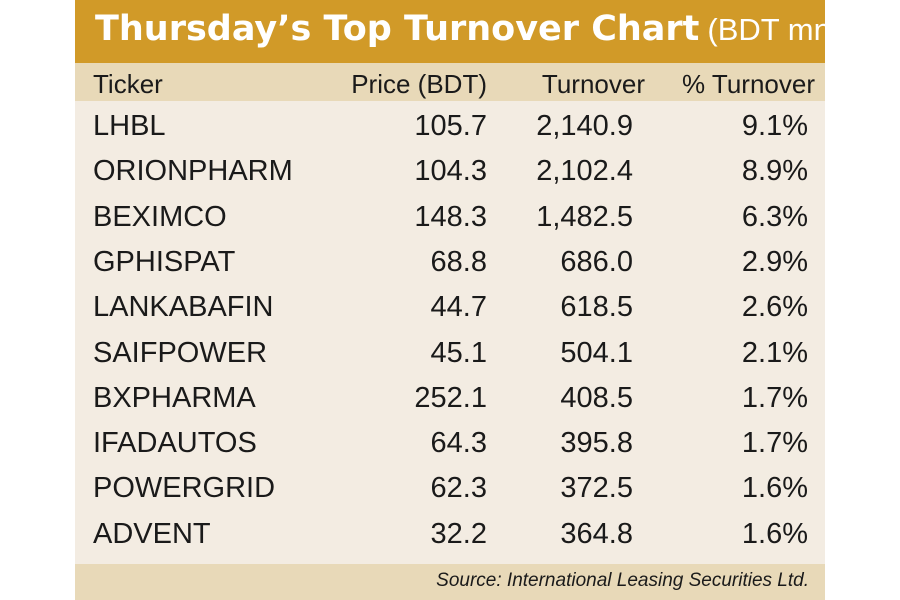 The height and width of the screenshot is (600, 900). I want to click on table-cell-price: 44.7, so click(458, 307).